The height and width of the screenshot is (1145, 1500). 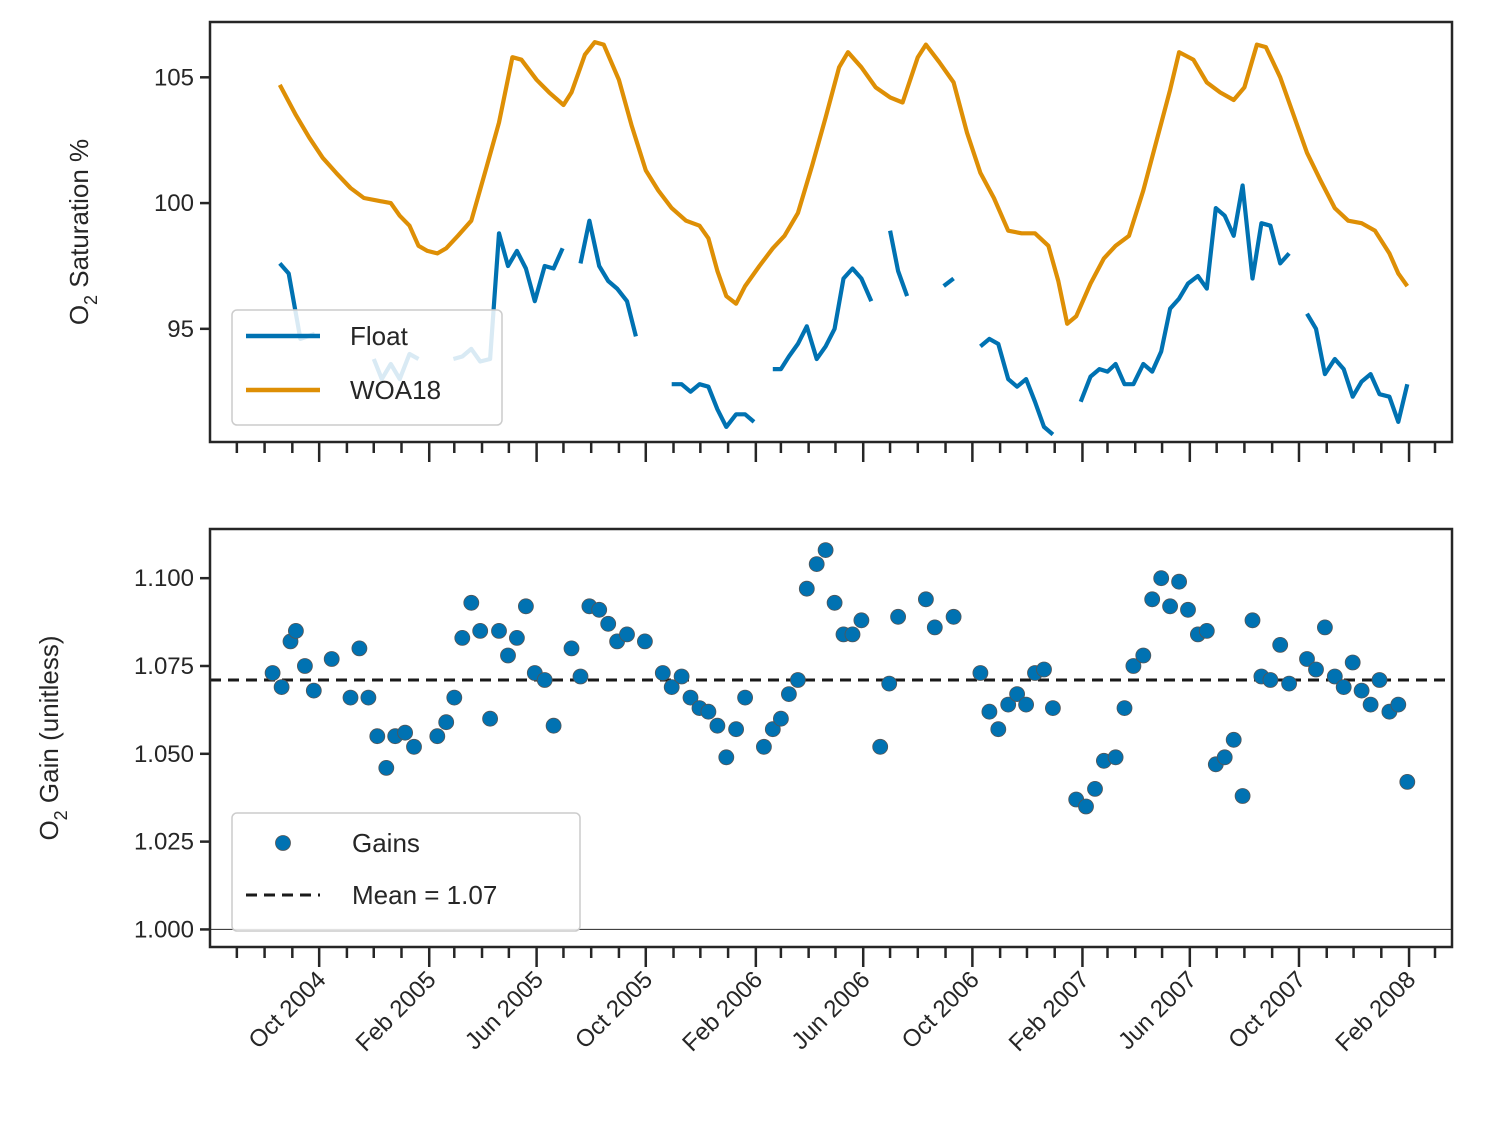 I want to click on legend-float-label: Float, so click(x=379, y=336).